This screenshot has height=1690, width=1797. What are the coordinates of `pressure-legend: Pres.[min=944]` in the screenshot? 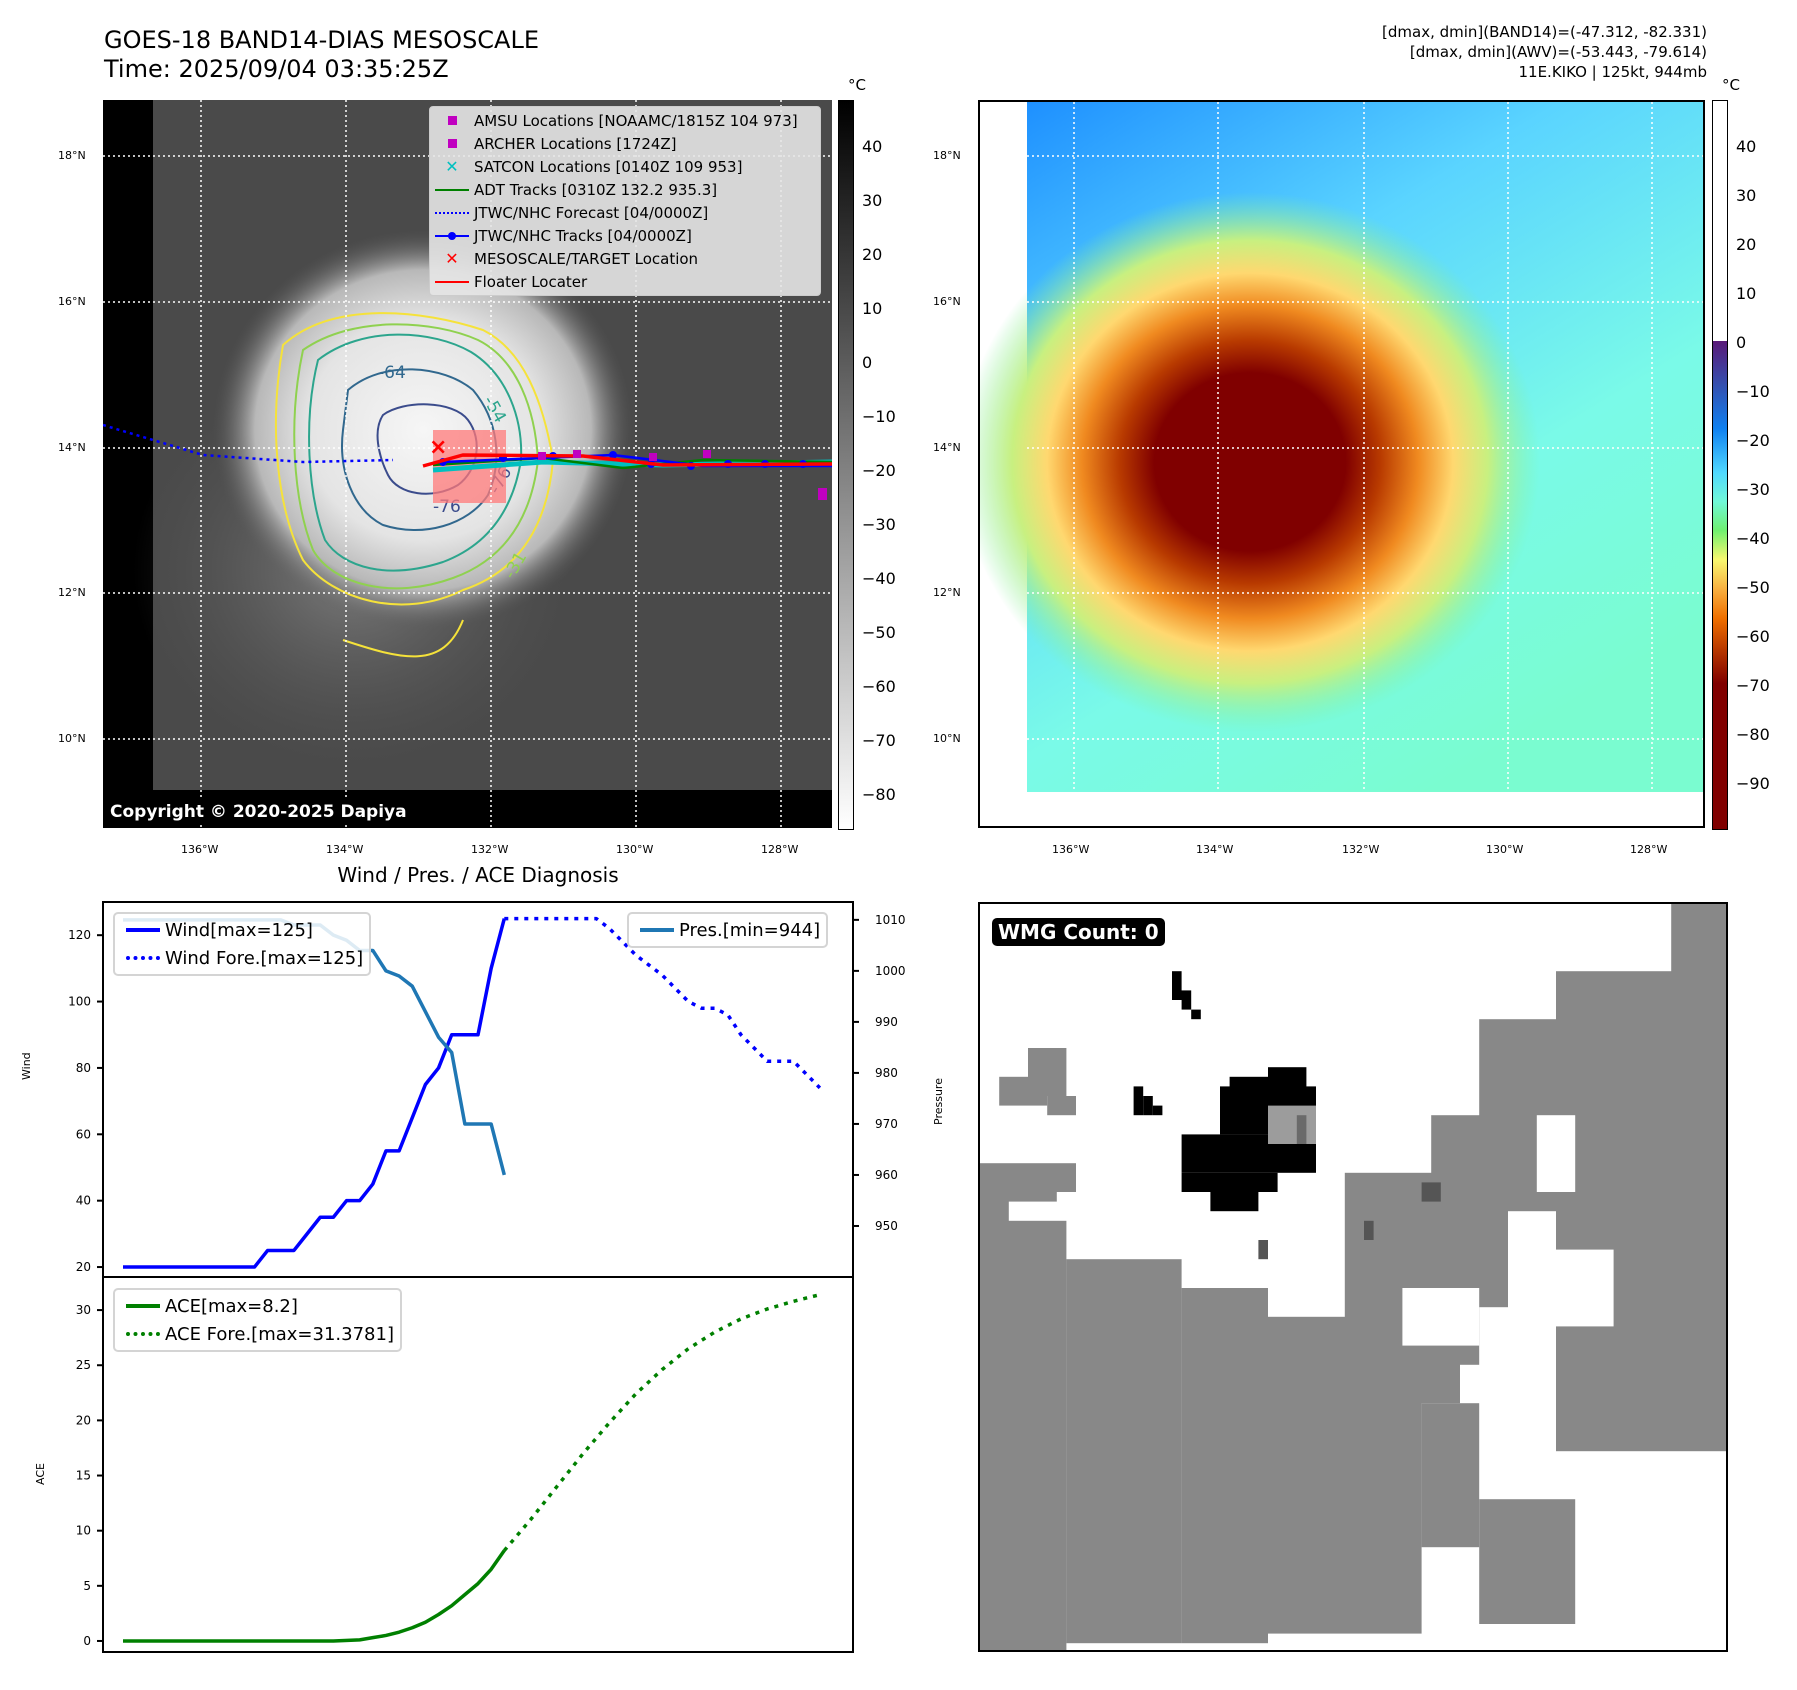 It's located at (728, 930).